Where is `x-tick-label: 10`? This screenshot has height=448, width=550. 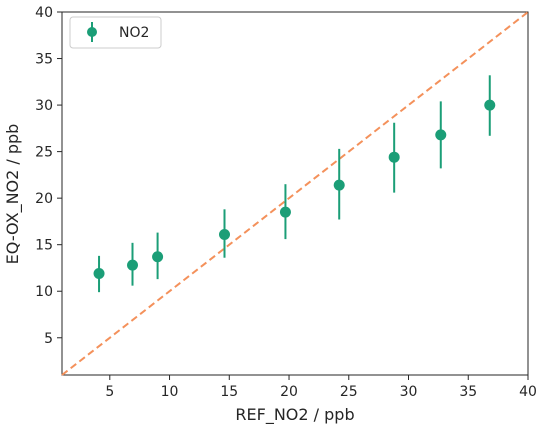 x-tick-label: 10 is located at coordinates (170, 392).